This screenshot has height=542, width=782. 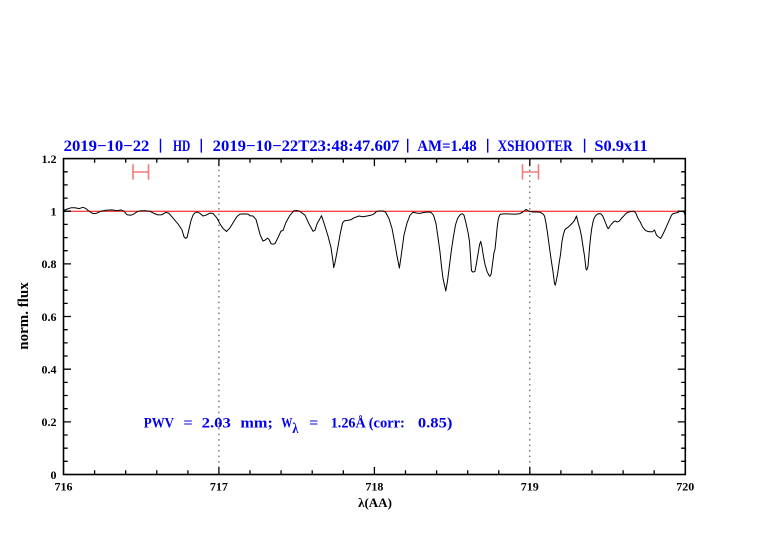 I want to click on svg-text: 2.03, so click(x=216, y=424).